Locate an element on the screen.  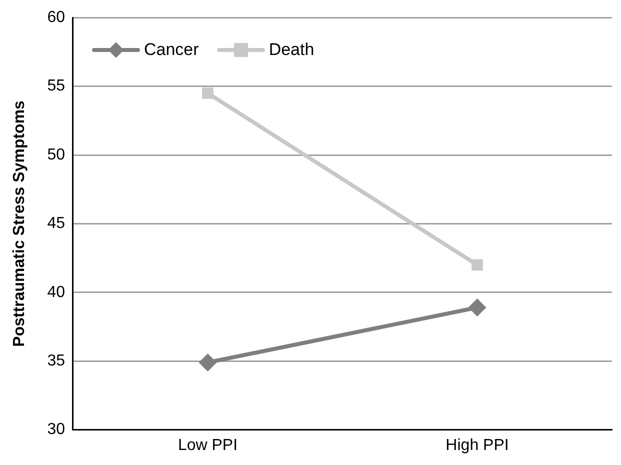
legend-label: Death is located at coordinates (291, 50).